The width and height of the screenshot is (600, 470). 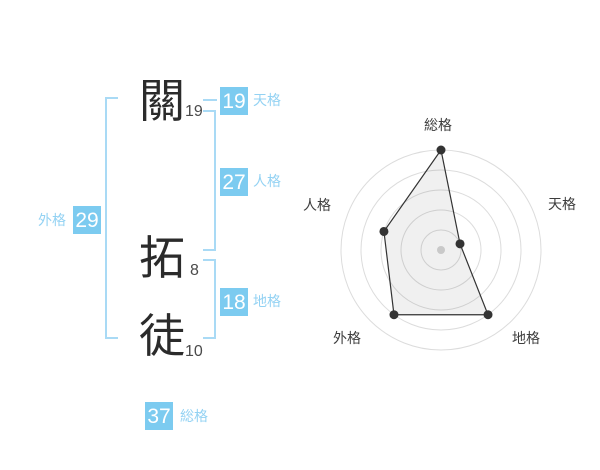 I want to click on gaikaku-bracket-top-stub, so click(x=111, y=98).